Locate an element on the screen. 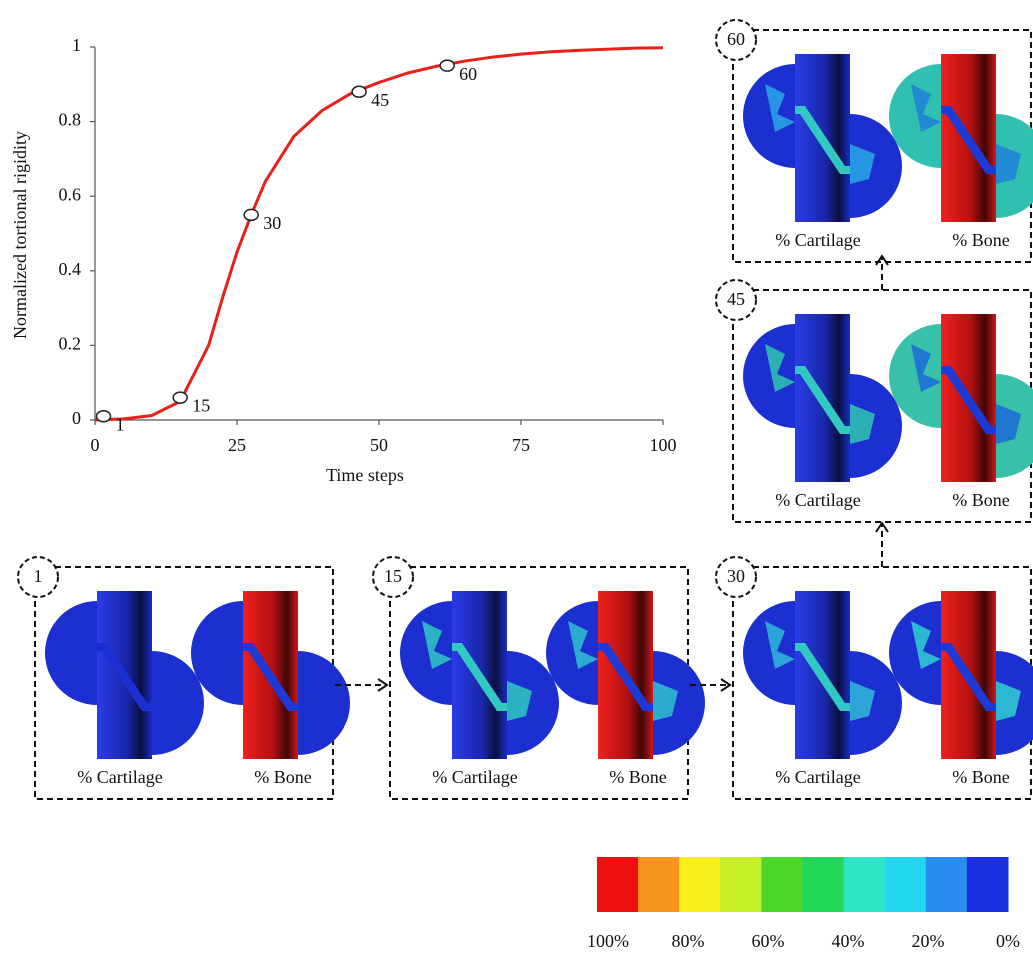 The image size is (1033, 958). step-label: 45 is located at coordinates (736, 299).